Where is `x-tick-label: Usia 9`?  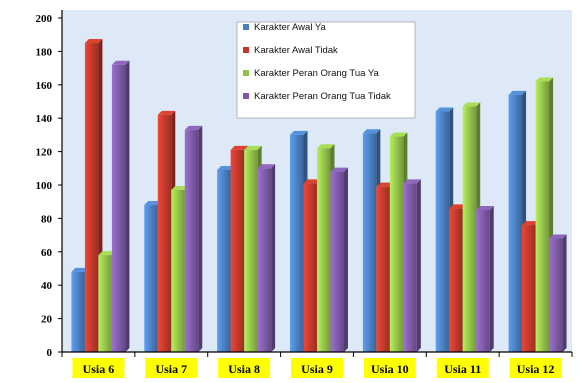 x-tick-label: Usia 9 is located at coordinates (317, 369).